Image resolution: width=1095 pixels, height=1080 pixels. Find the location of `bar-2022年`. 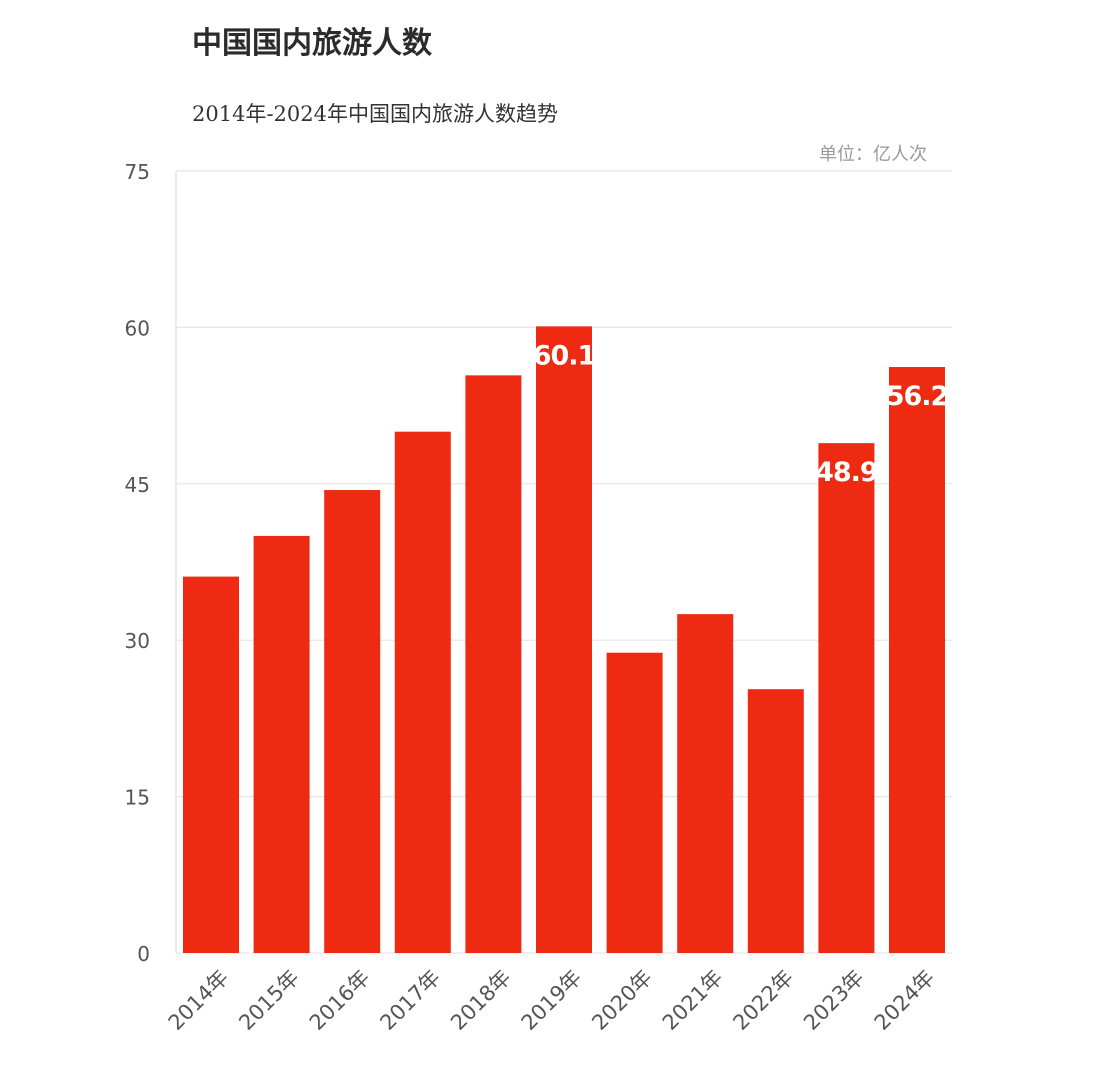

bar-2022年 is located at coordinates (775, 821).